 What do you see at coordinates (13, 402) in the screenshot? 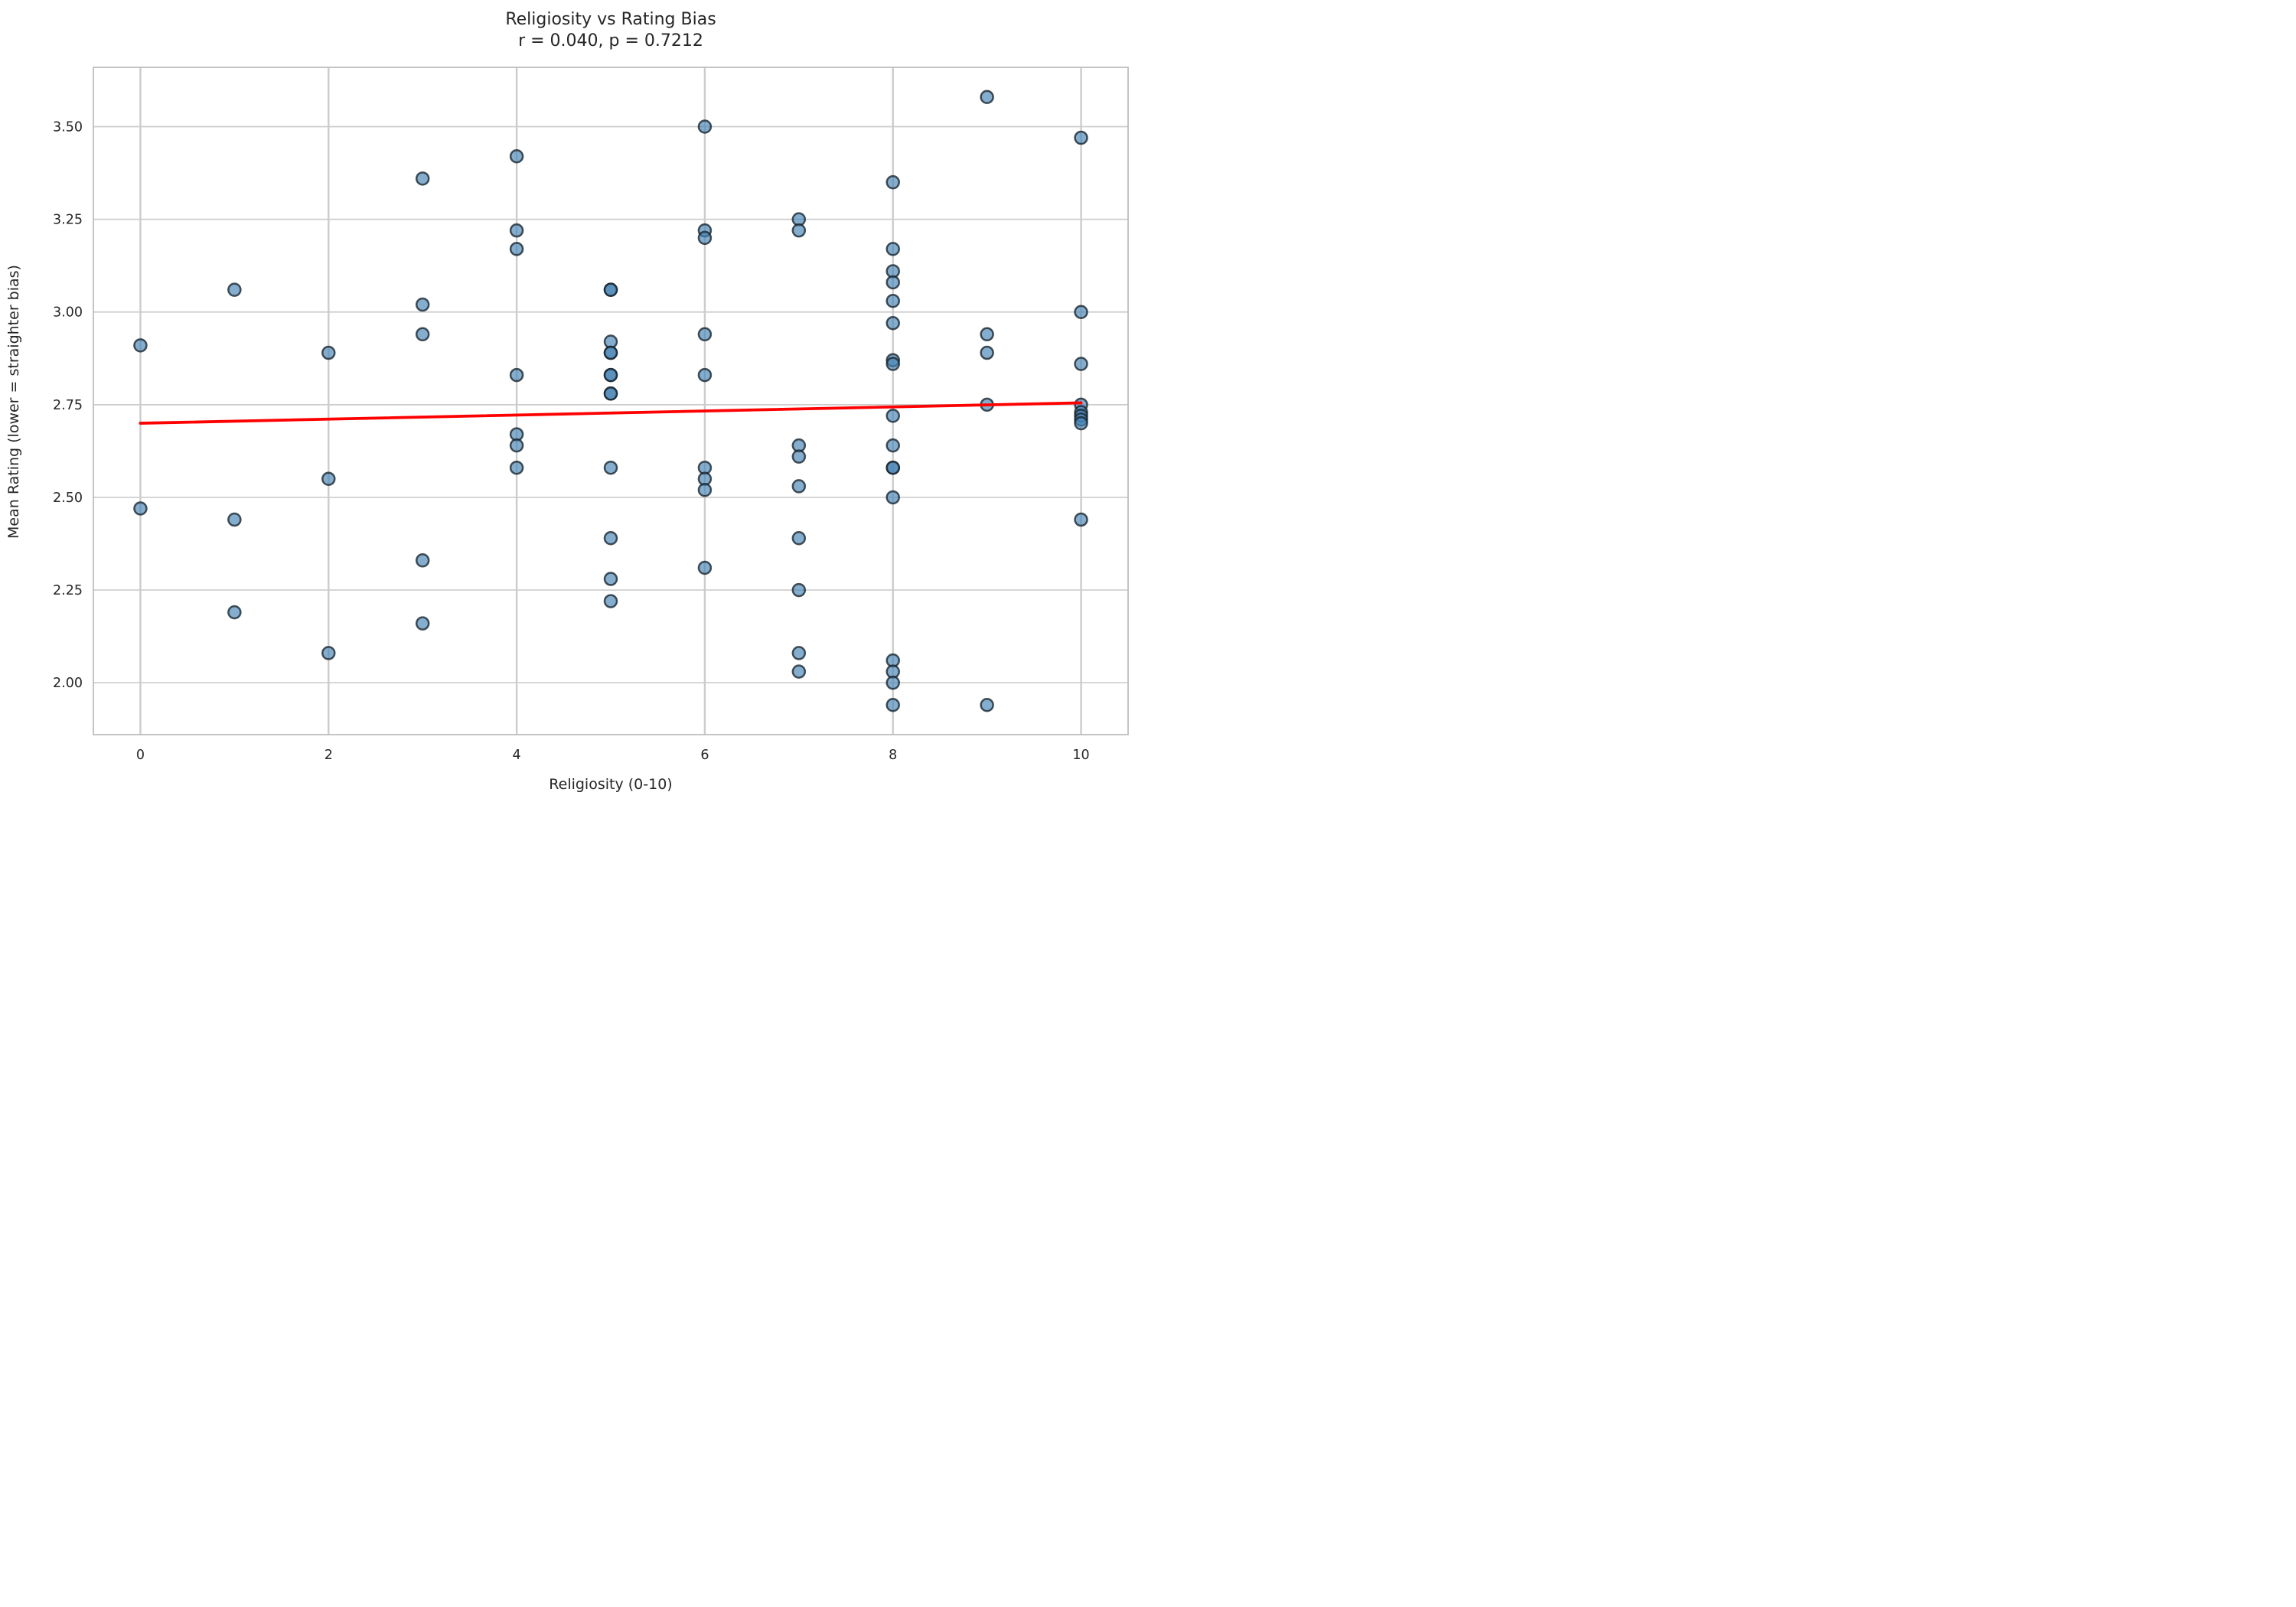
I see `y-axis-label: Mean Rating (lower = straighter bias)` at bounding box center [13, 402].